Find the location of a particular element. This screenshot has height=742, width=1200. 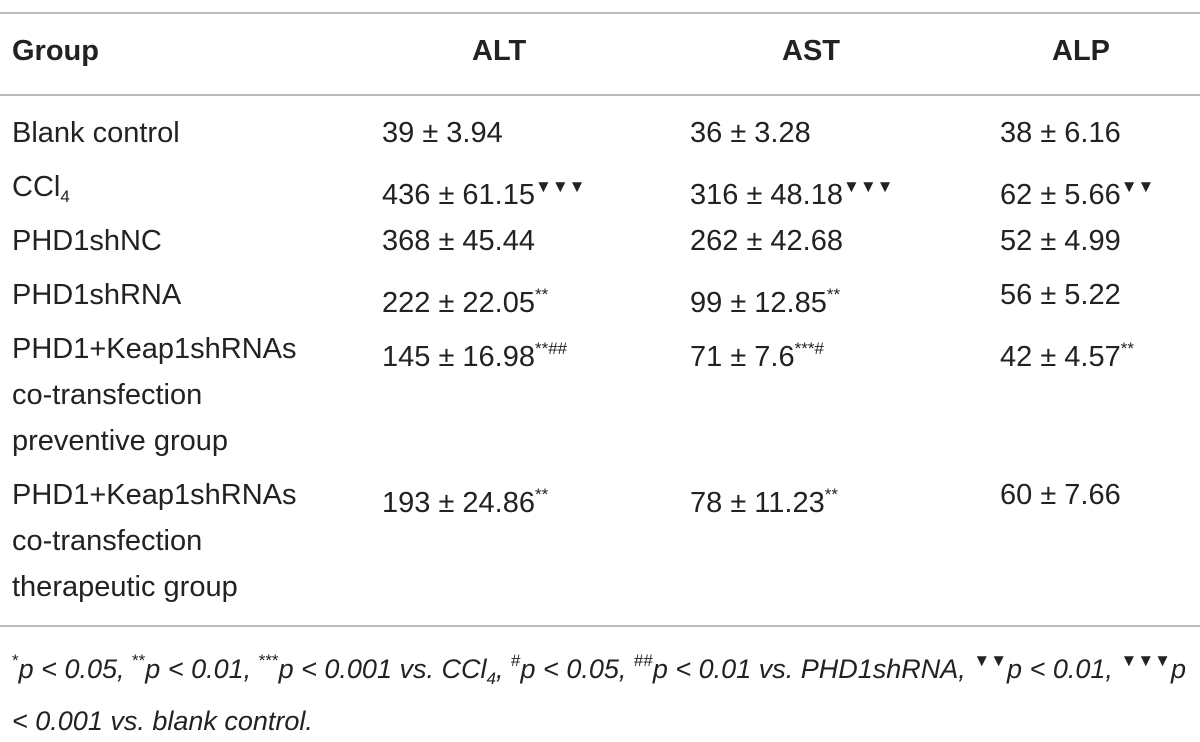

value-cell: 436 ± 61.15▼▼▼ is located at coordinates (483, 191).